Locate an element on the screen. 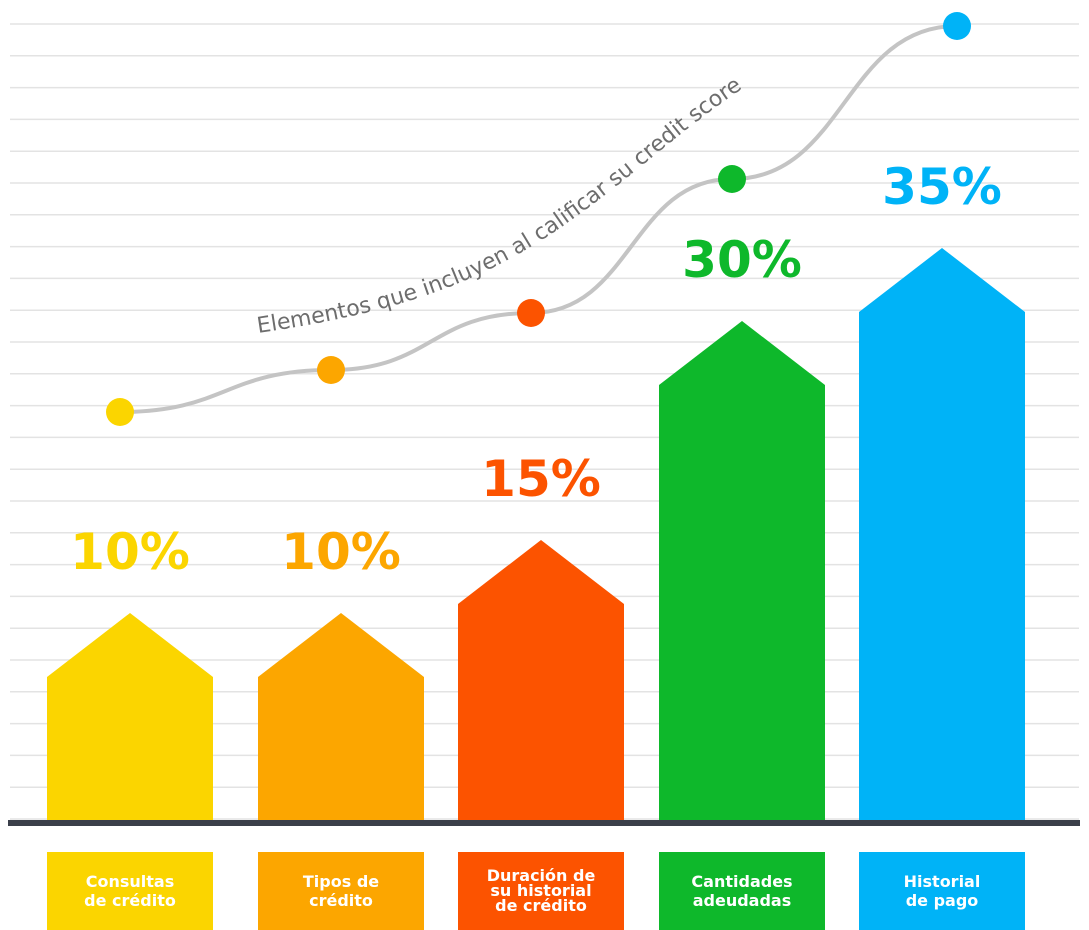 The height and width of the screenshot is (930, 1089). x-axis is located at coordinates (544, 823).